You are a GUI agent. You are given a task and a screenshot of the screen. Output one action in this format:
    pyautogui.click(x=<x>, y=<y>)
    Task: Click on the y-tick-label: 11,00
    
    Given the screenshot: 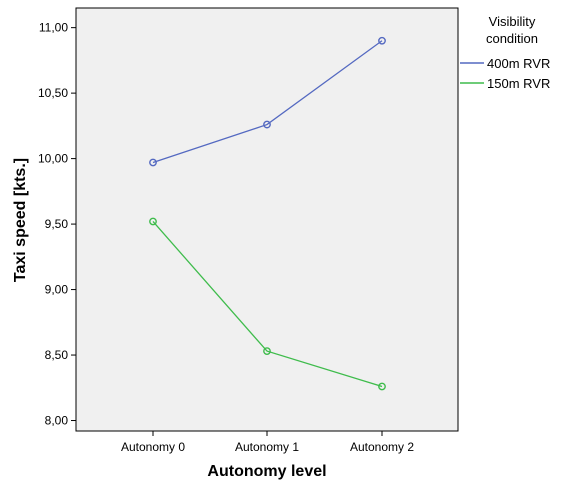 What is the action you would take?
    pyautogui.click(x=53, y=28)
    